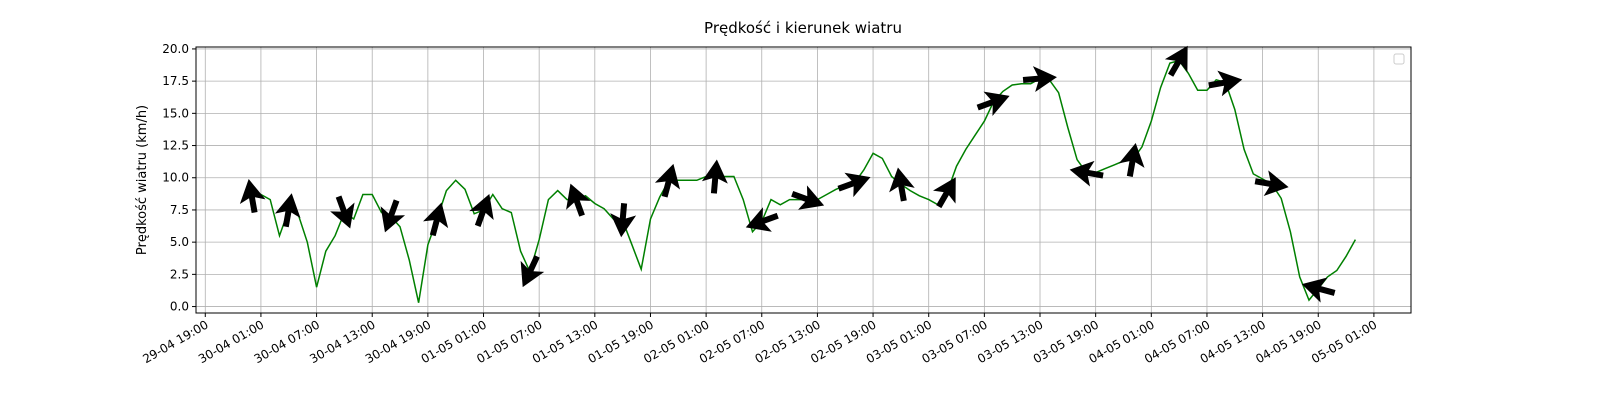  Describe the element at coordinates (1399, 59) in the screenshot. I see `legend-box` at that location.